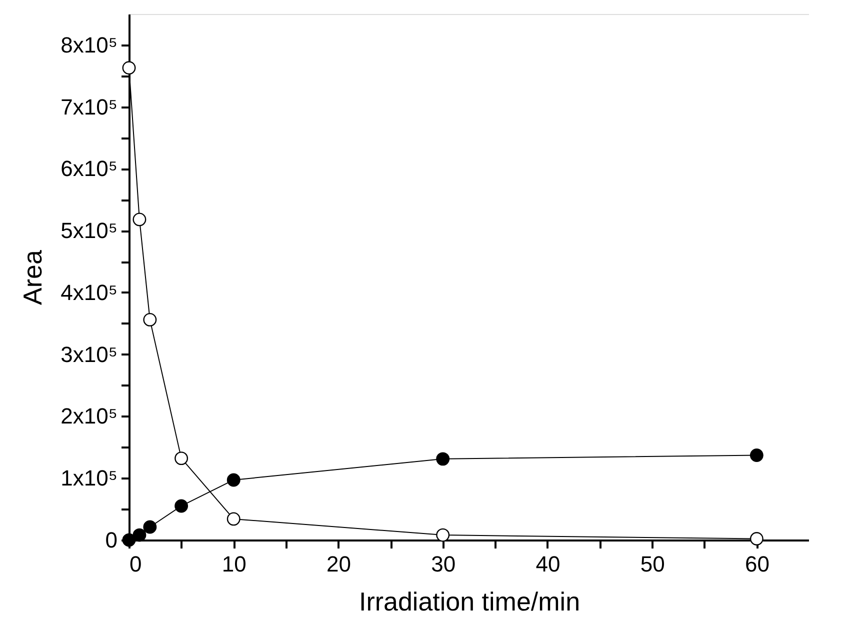  Describe the element at coordinates (469, 601) in the screenshot. I see `x-axis-title: Irradiation time/min` at that location.